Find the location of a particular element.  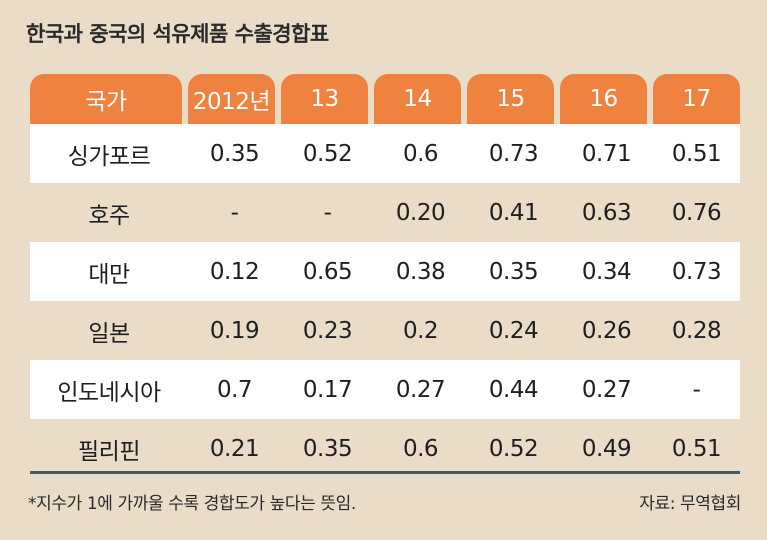

row-country: 일본 is located at coordinates (109, 333).